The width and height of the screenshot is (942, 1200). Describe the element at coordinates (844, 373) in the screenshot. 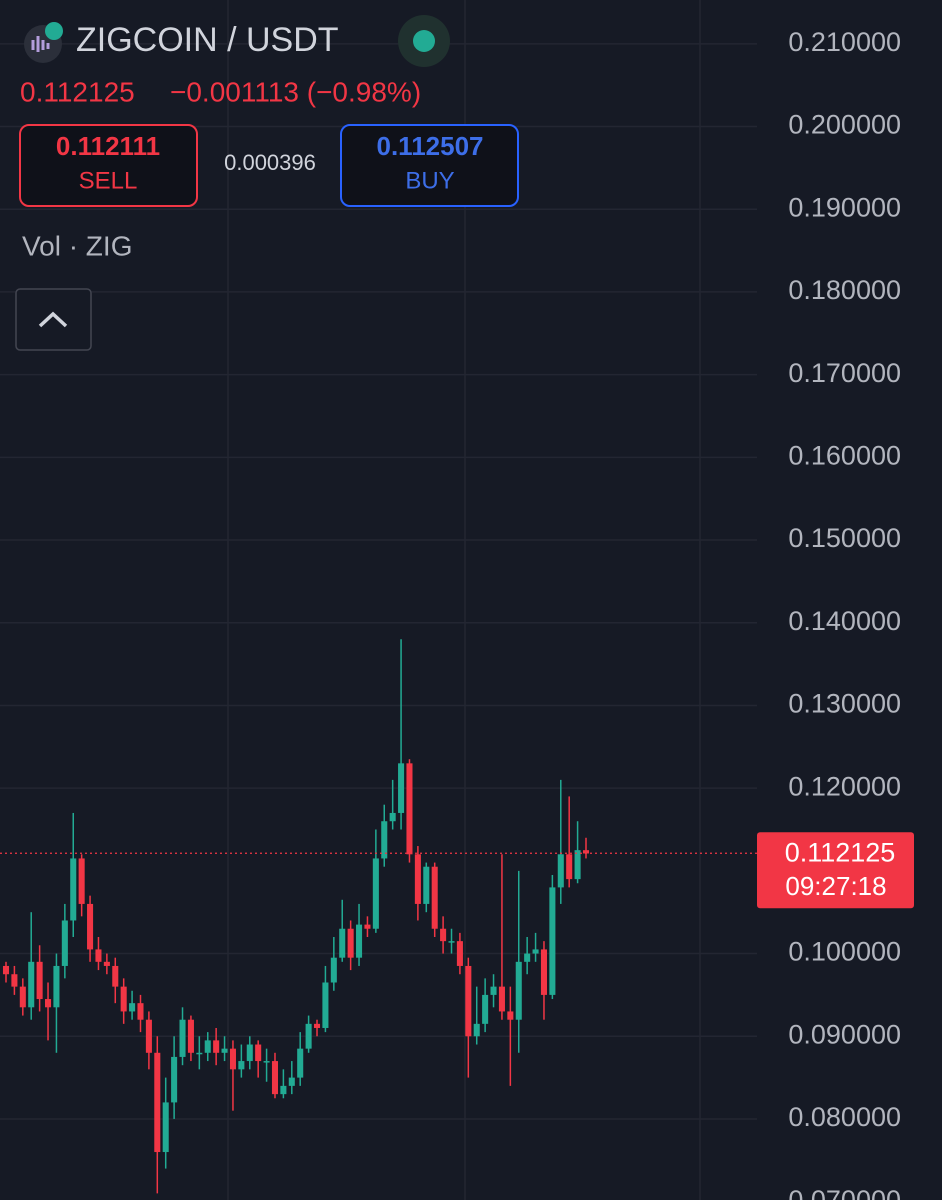

I see `y-tick-label: 0.170000` at that location.